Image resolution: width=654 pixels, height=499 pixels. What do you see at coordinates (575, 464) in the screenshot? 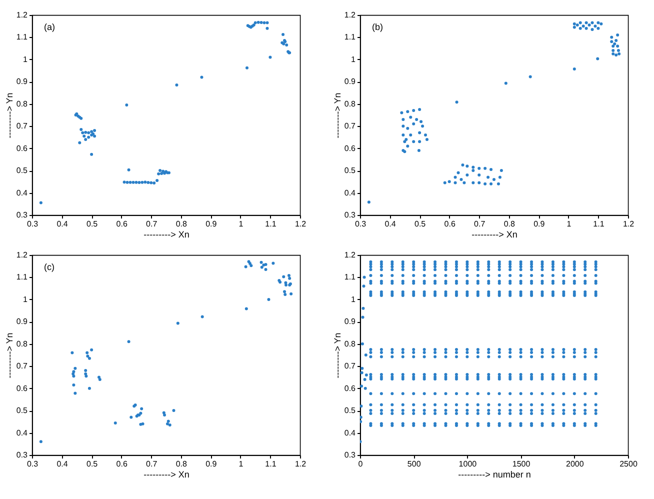
I see `x-tick-label: 2000` at bounding box center [575, 464].